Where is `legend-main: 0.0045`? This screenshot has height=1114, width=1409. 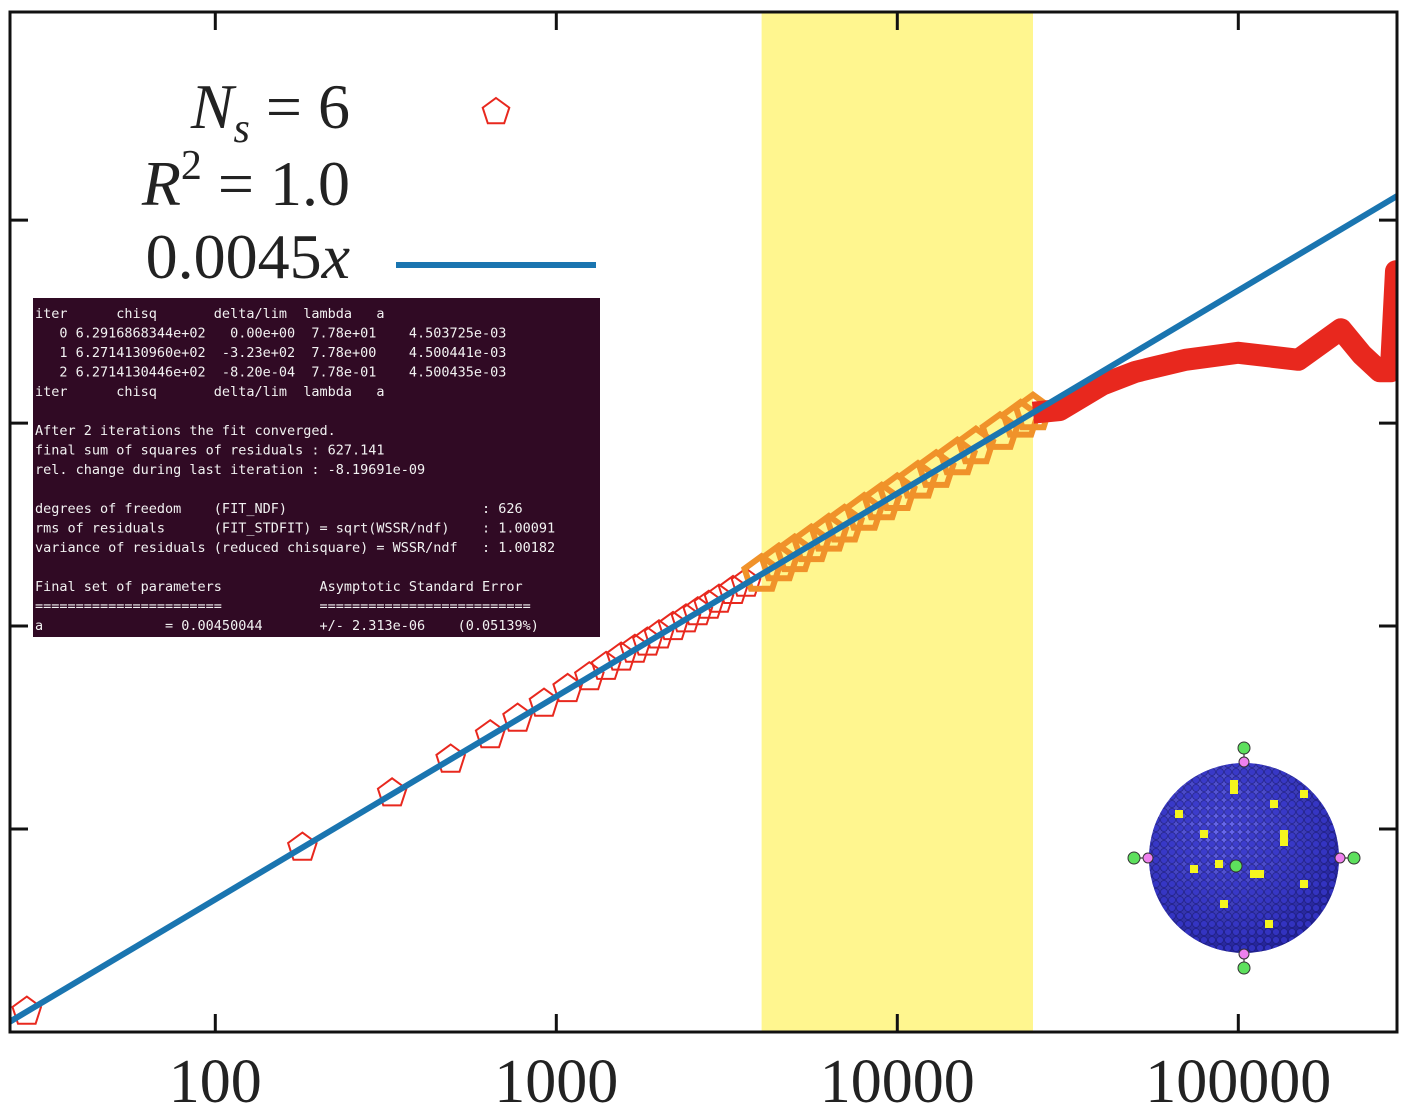 legend-main: 0.0045 is located at coordinates (234, 256).